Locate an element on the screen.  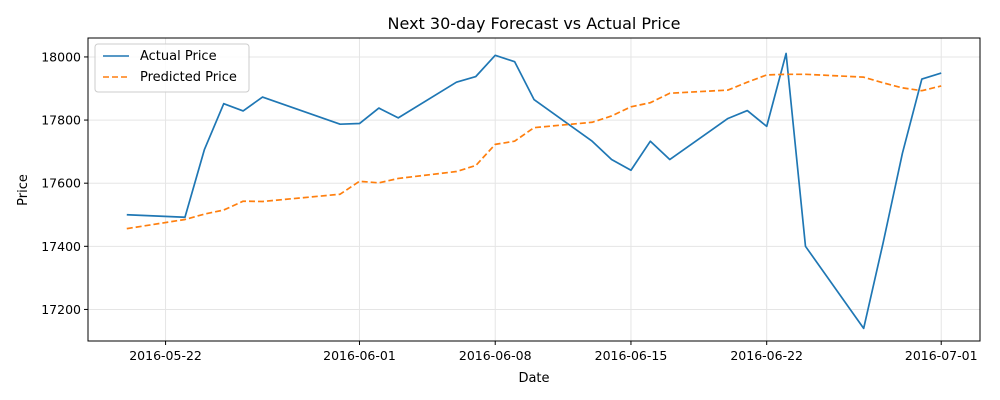
x-tick-label: 2016-06-15 is located at coordinates (631, 355).